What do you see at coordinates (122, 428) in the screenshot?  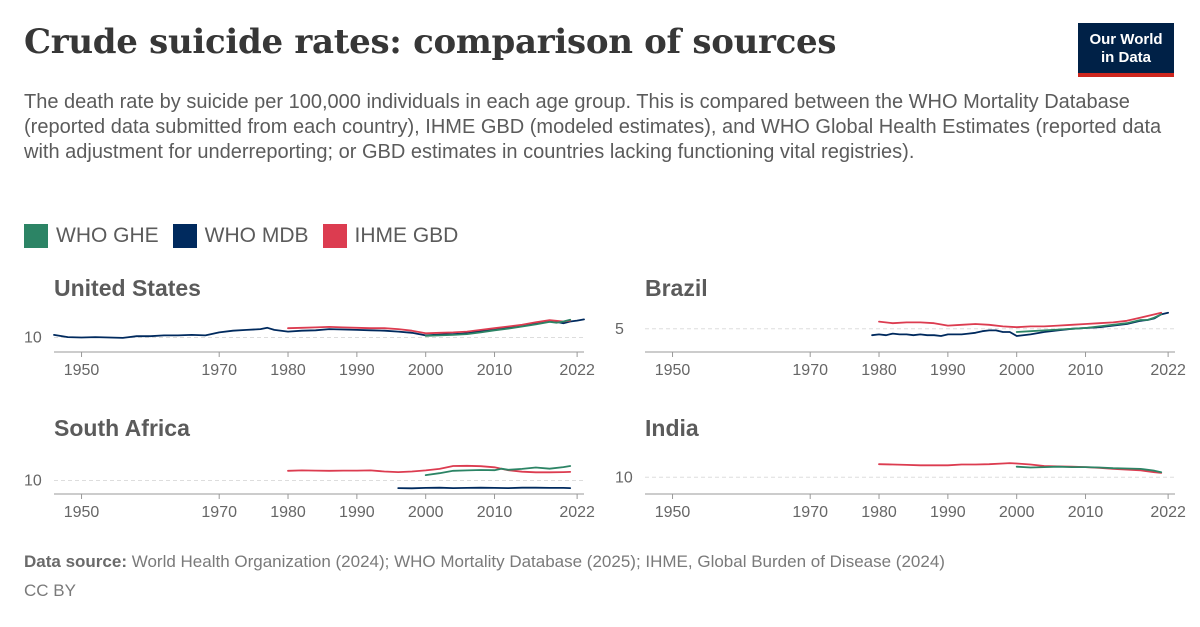 I see `facet-title: South Africa` at bounding box center [122, 428].